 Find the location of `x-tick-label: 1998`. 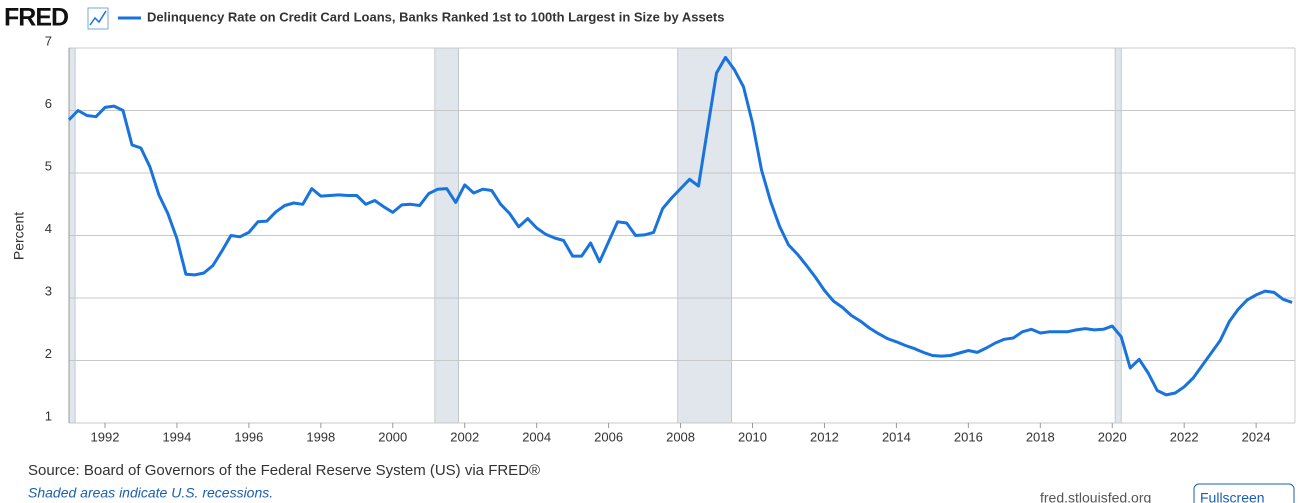

x-tick-label: 1998 is located at coordinates (320, 436).